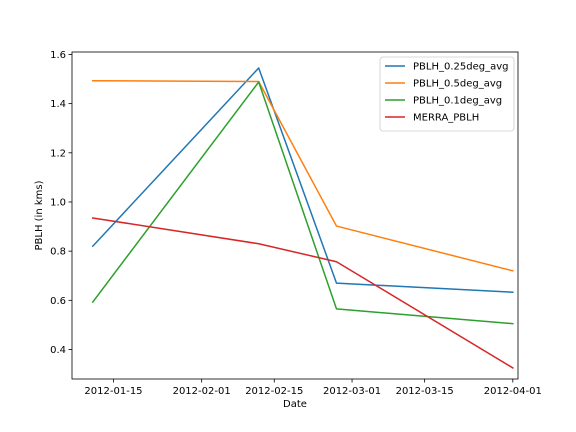 The height and width of the screenshot is (432, 576). Describe the element at coordinates (274, 391) in the screenshot. I see `x-tick-label: 2012-02-15` at that location.